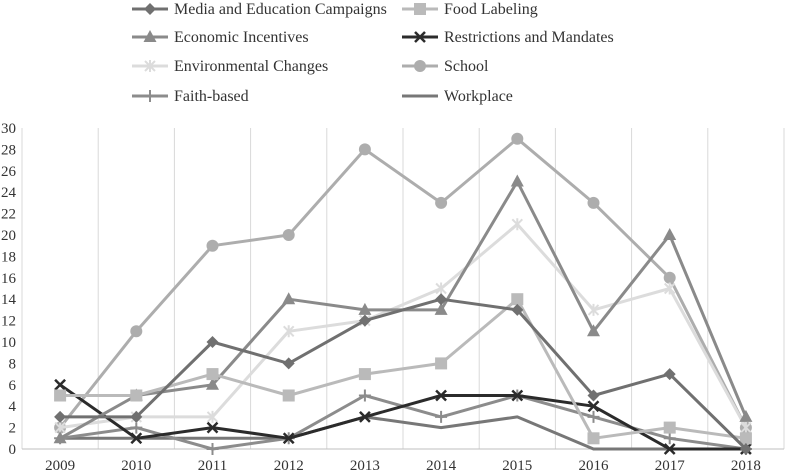 The image size is (794, 473). What do you see at coordinates (13, 386) in the screenshot?
I see `y-tick-label: 6` at bounding box center [13, 386].